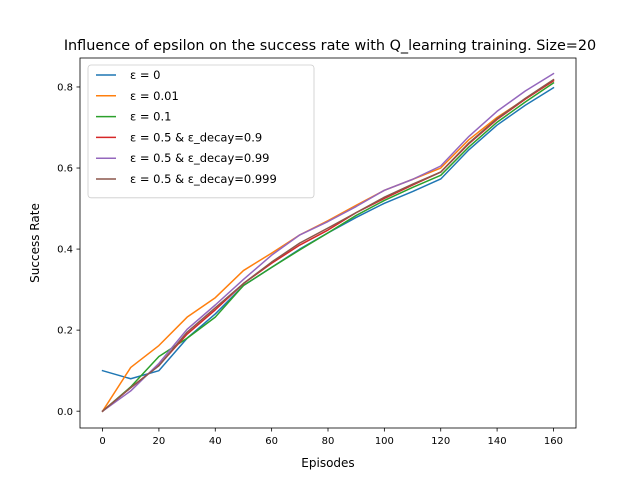 The height and width of the screenshot is (484, 640). Describe the element at coordinates (65, 88) in the screenshot. I see `y-tick-label: 0.8` at that location.